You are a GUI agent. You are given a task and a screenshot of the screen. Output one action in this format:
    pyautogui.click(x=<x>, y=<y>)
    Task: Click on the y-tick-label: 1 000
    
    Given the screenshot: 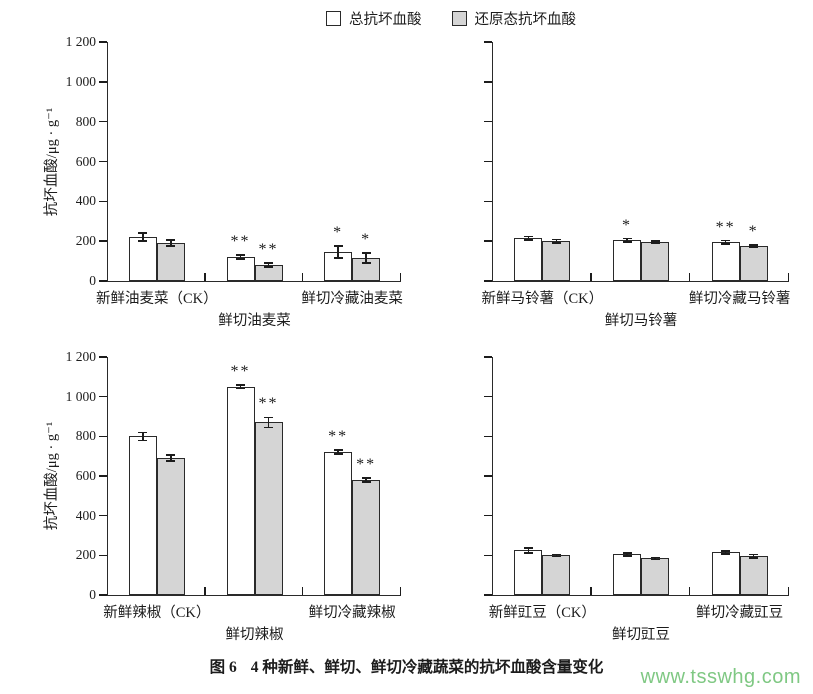 What is the action you would take?
    pyautogui.click(x=80, y=81)
    